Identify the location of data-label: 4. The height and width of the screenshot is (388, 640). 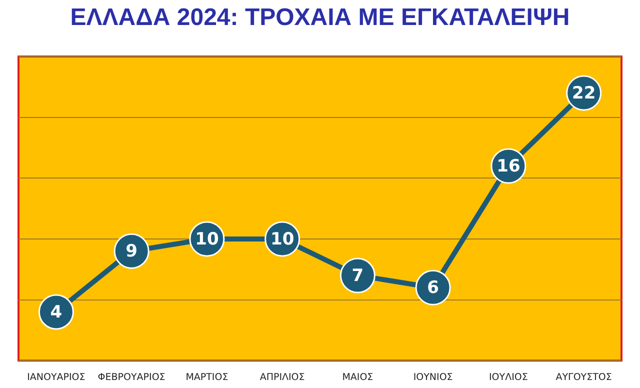
(56, 312).